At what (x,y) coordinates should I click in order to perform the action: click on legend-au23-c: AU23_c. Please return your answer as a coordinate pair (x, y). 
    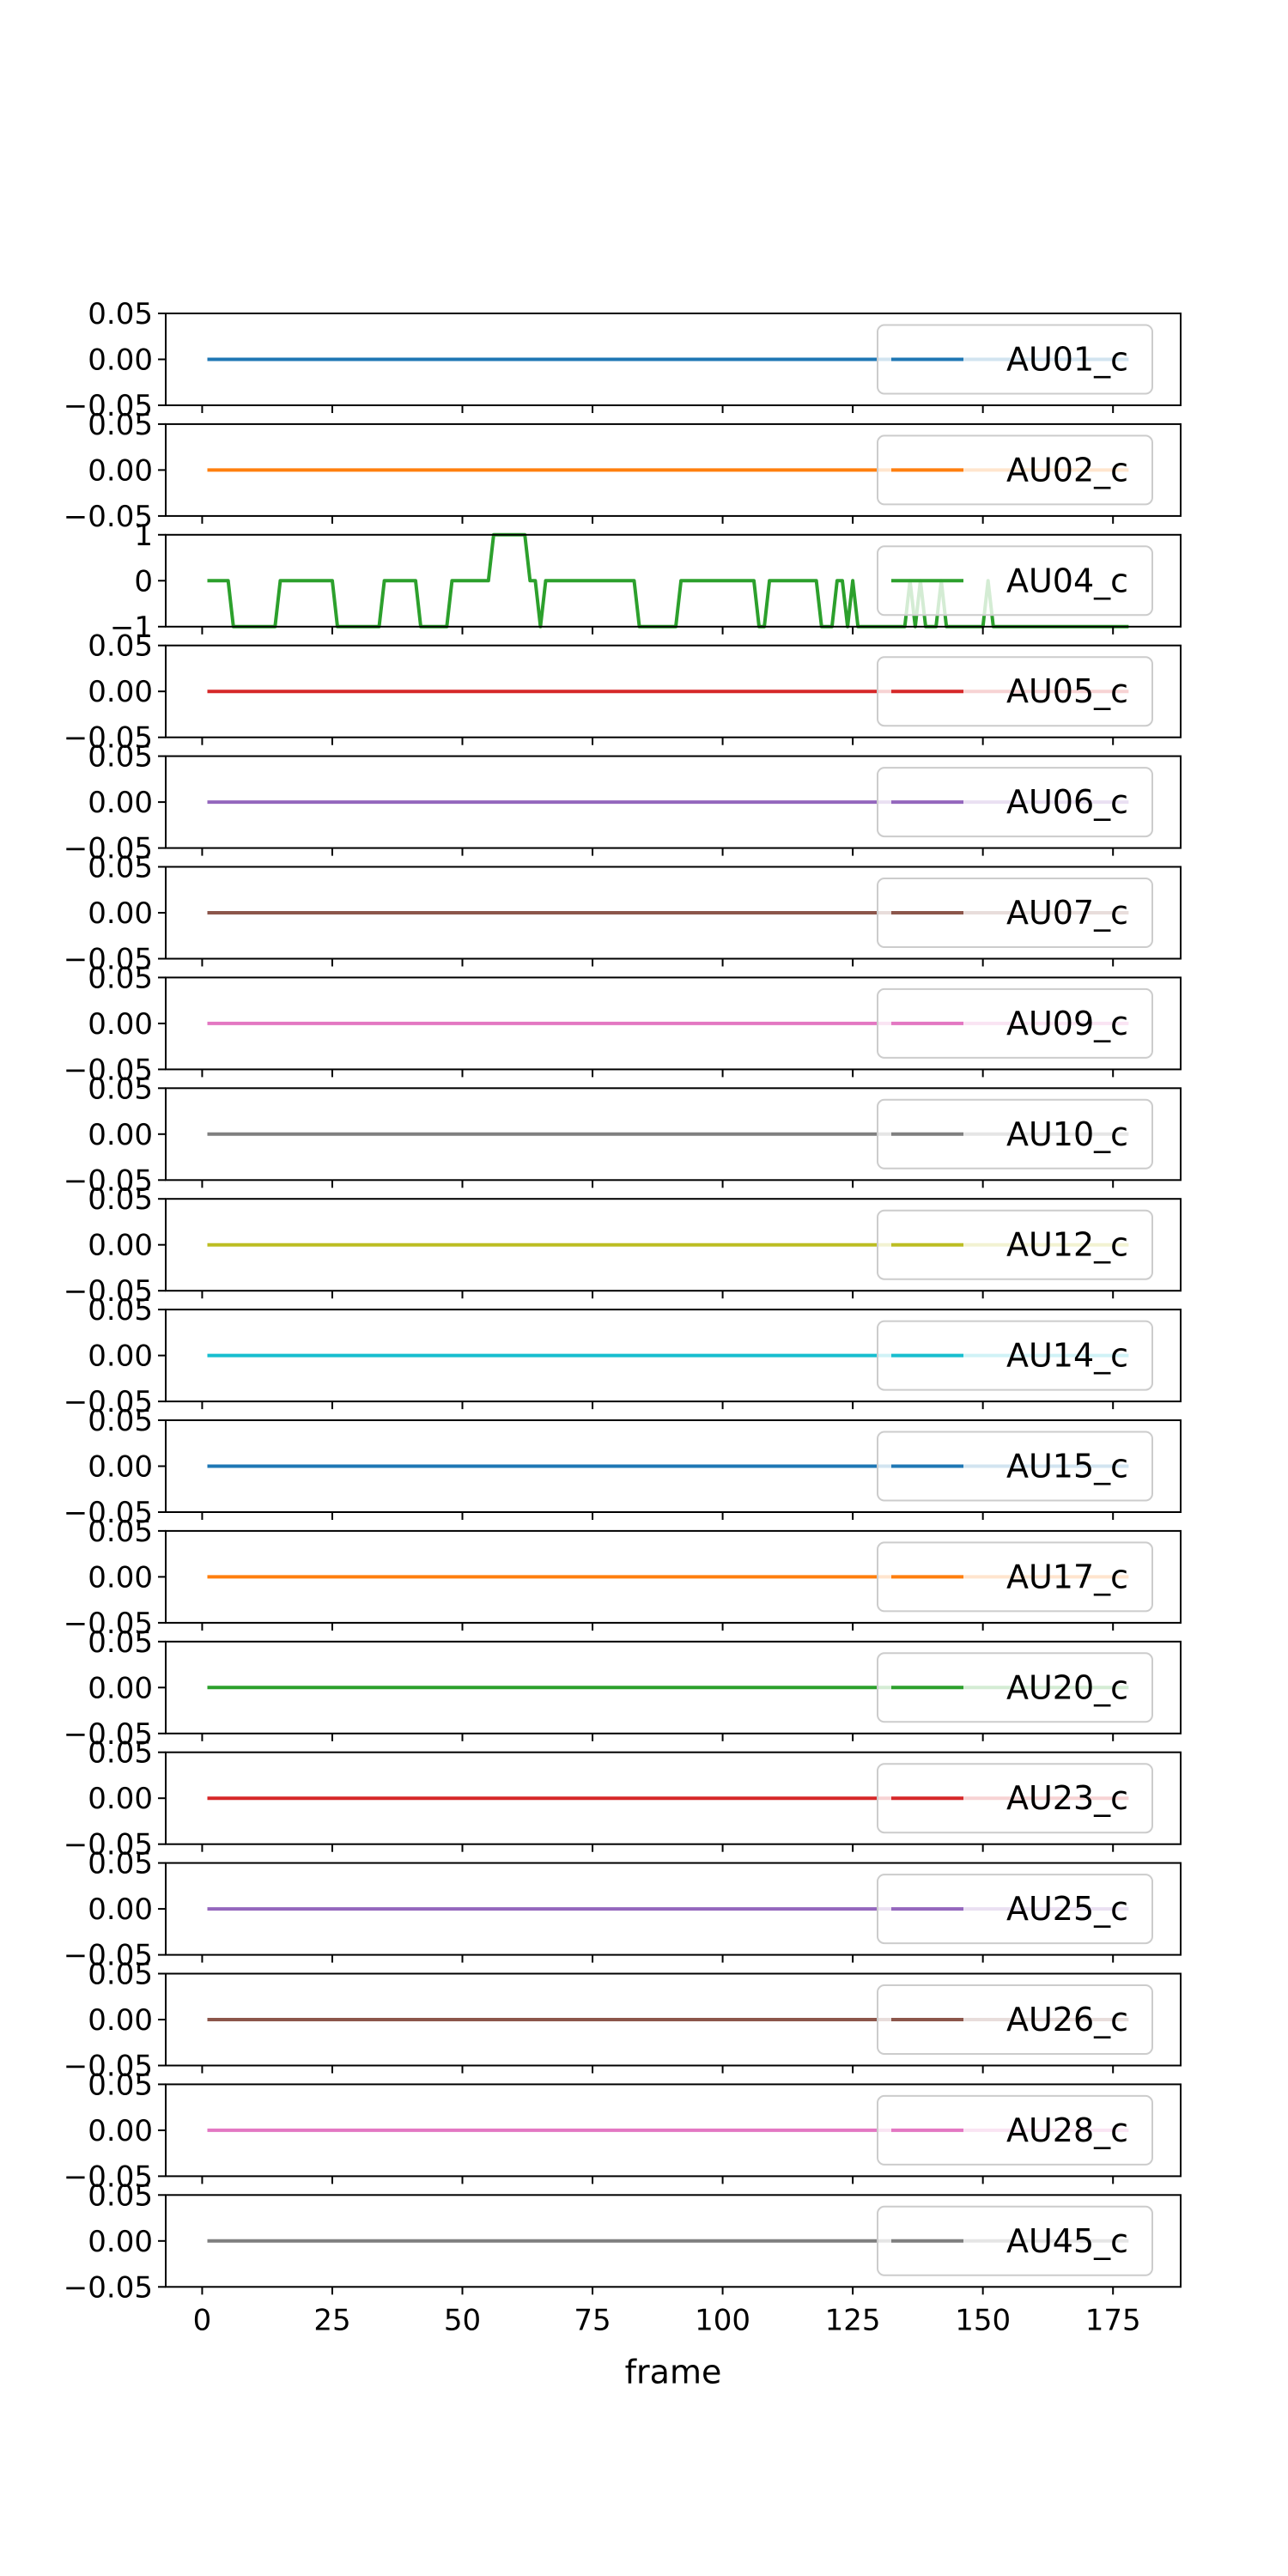
    Looking at the image, I should click on (1015, 1799).